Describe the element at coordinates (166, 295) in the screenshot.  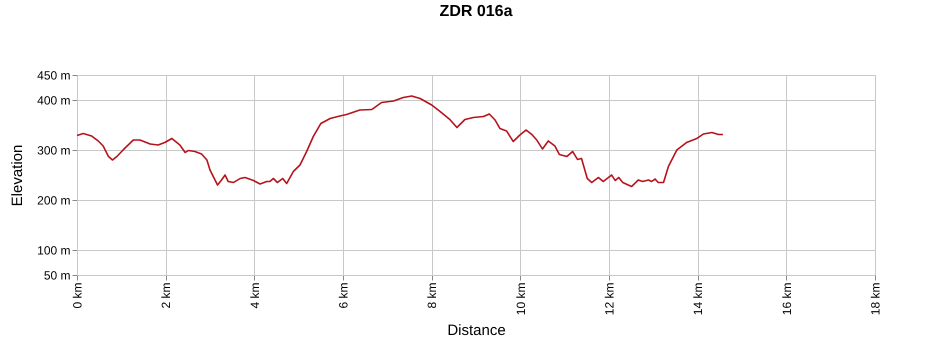
I see `x-tick-label: 2 km` at that location.